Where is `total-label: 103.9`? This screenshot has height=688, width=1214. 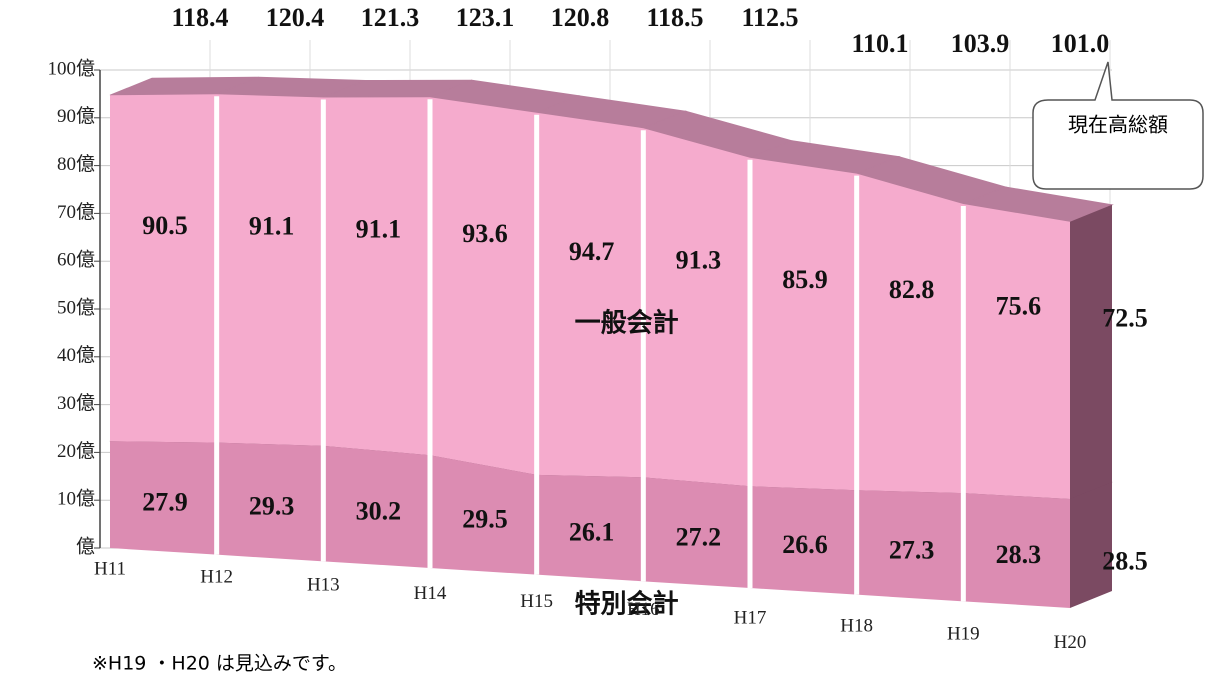
total-label: 103.9 is located at coordinates (980, 43).